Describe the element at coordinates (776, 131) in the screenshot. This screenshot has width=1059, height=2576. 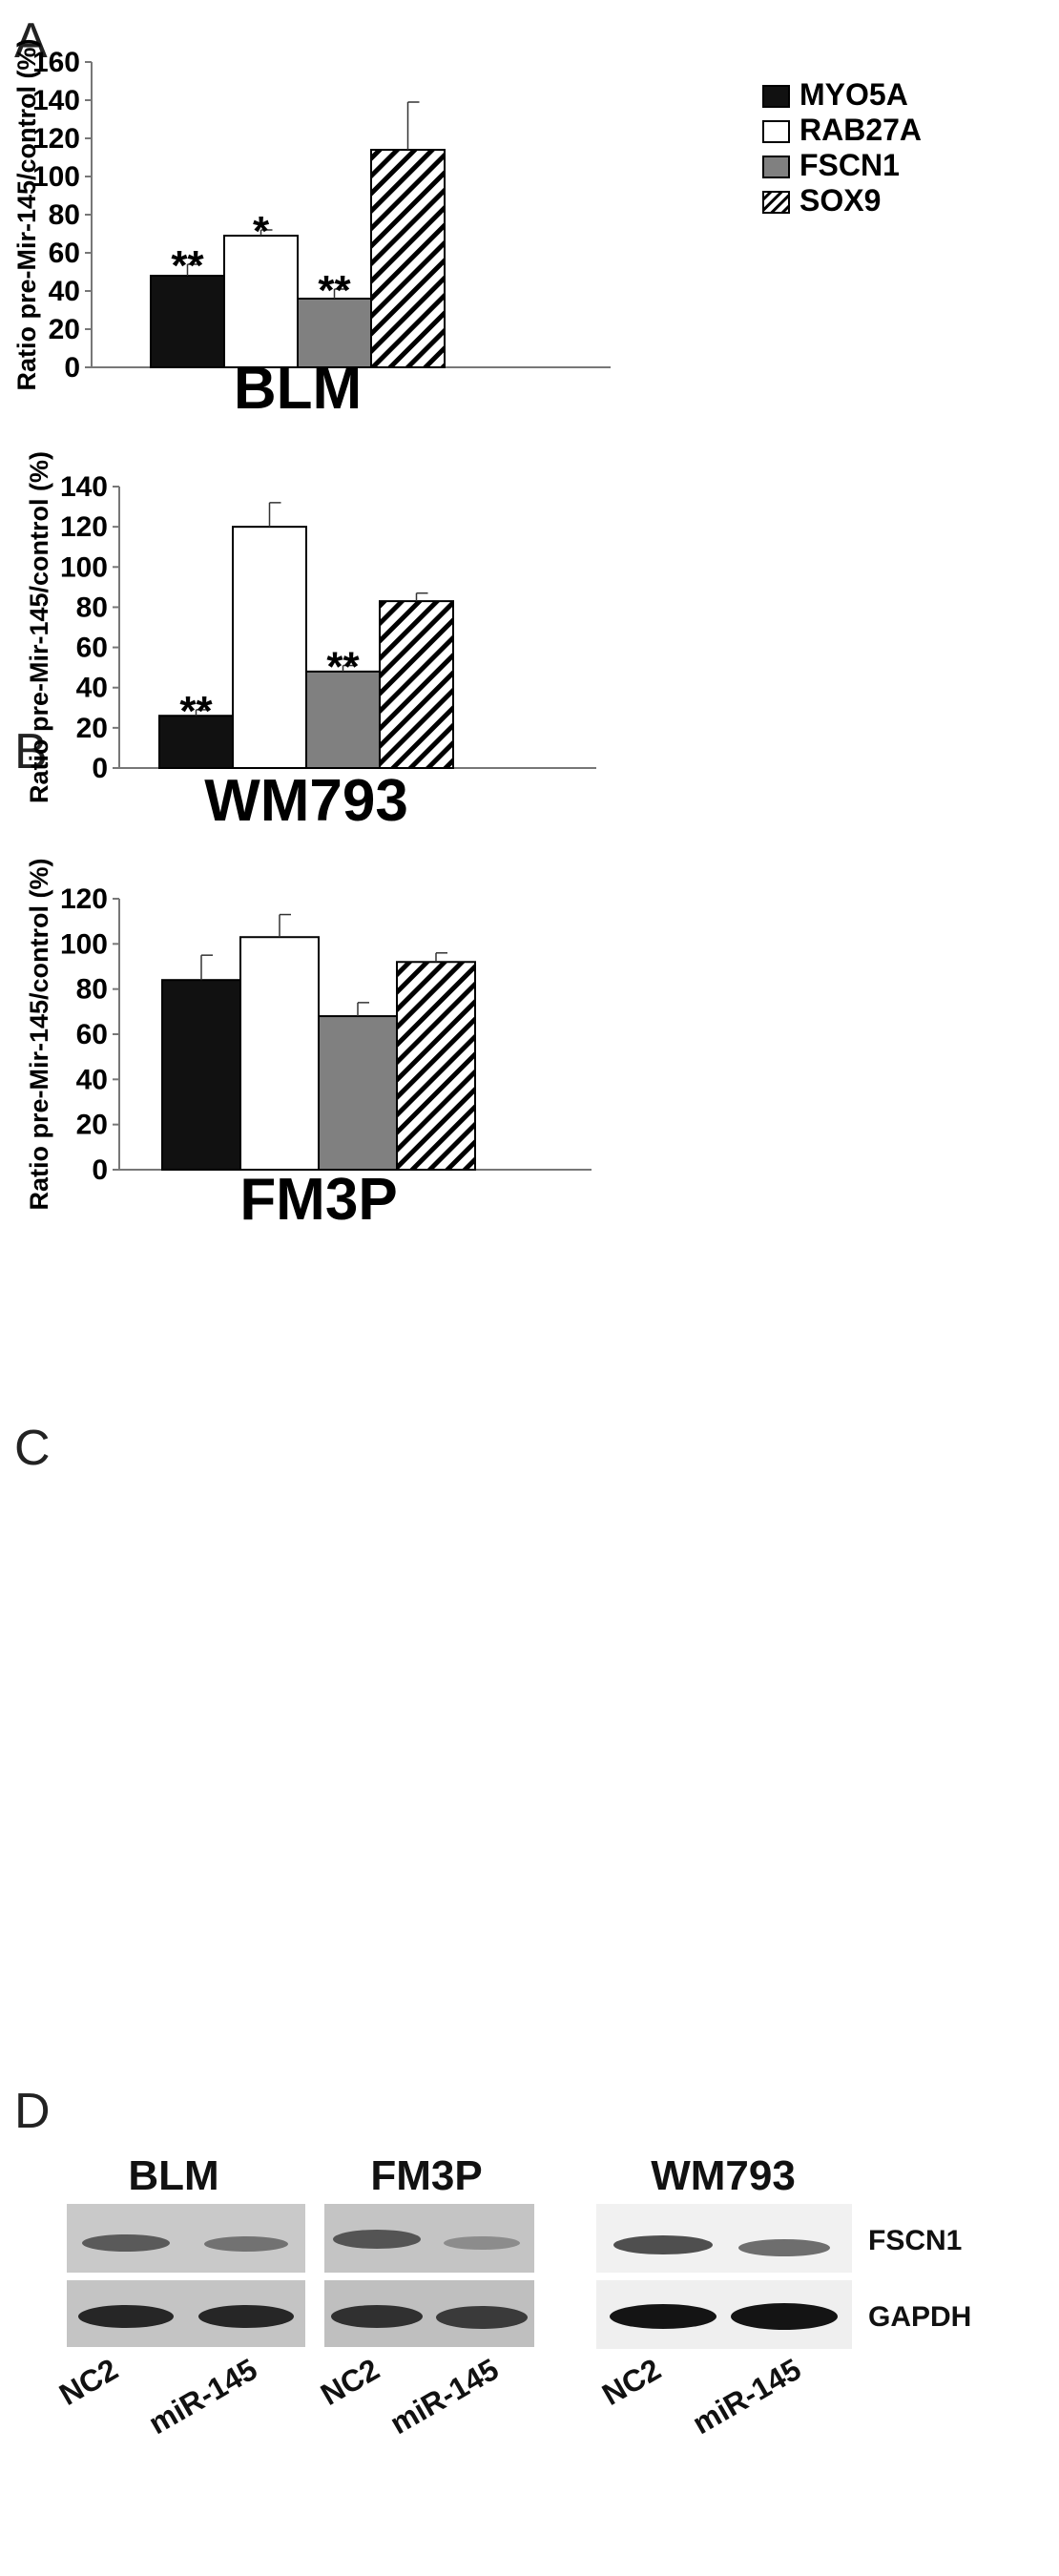
I see `legend-swatch-rab27a` at that location.